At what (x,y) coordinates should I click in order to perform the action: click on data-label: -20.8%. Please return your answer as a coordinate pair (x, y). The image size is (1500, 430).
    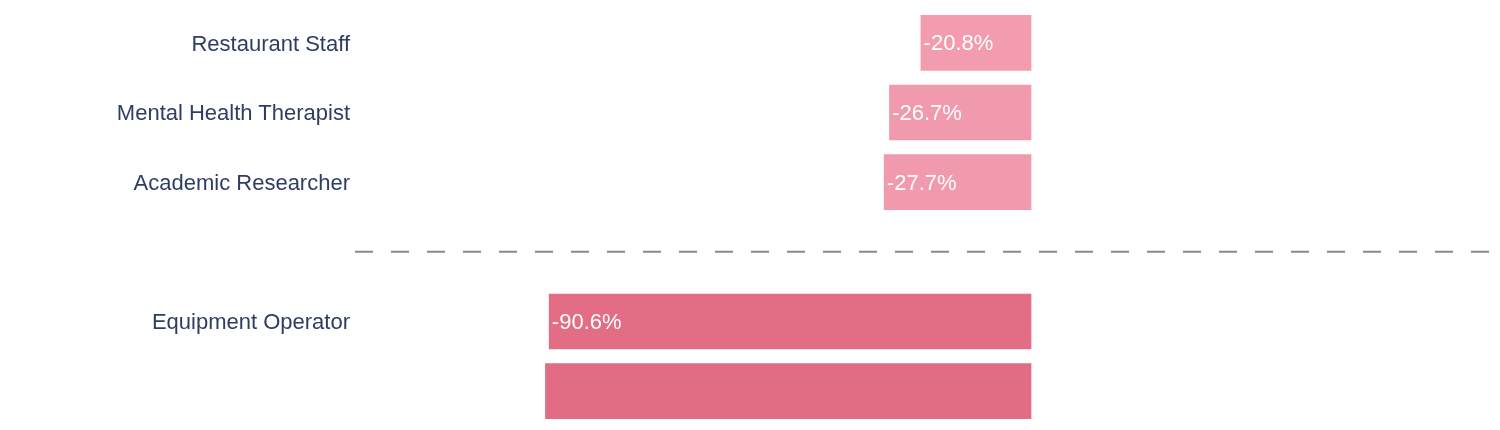
    Looking at the image, I should click on (958, 43).